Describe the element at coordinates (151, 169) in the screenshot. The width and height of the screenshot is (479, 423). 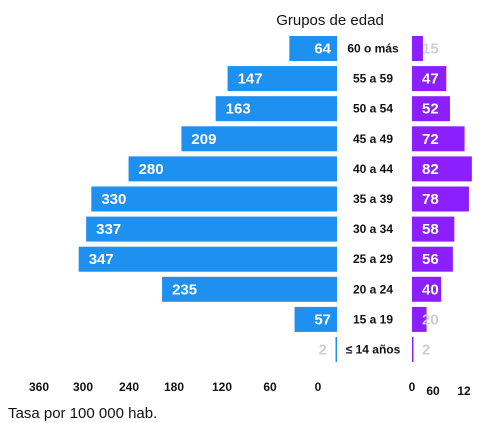
I see `value-label-left-4: 280` at that location.